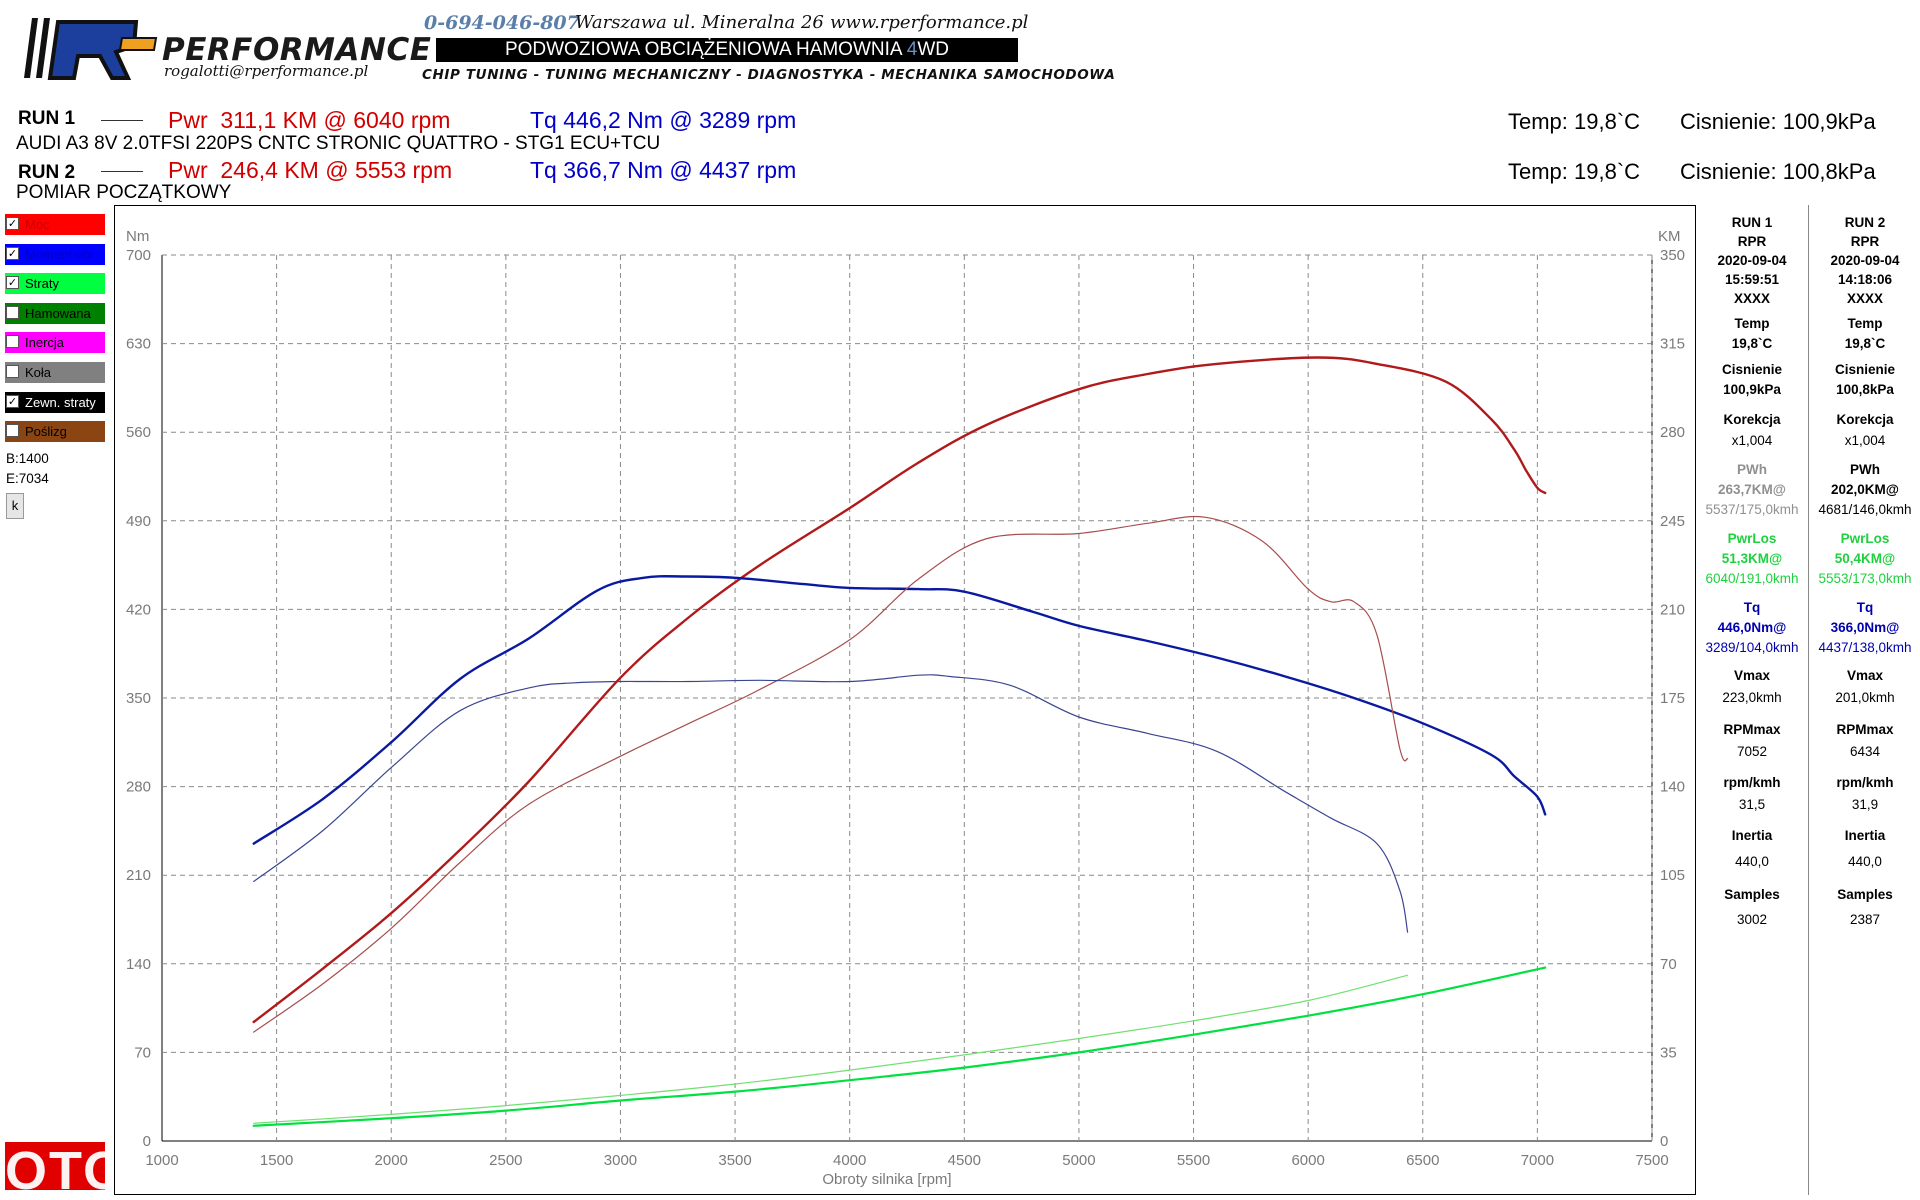 The height and width of the screenshot is (1200, 1920). What do you see at coordinates (276, 1160) in the screenshot?
I see `x-tick-label: 1500` at bounding box center [276, 1160].